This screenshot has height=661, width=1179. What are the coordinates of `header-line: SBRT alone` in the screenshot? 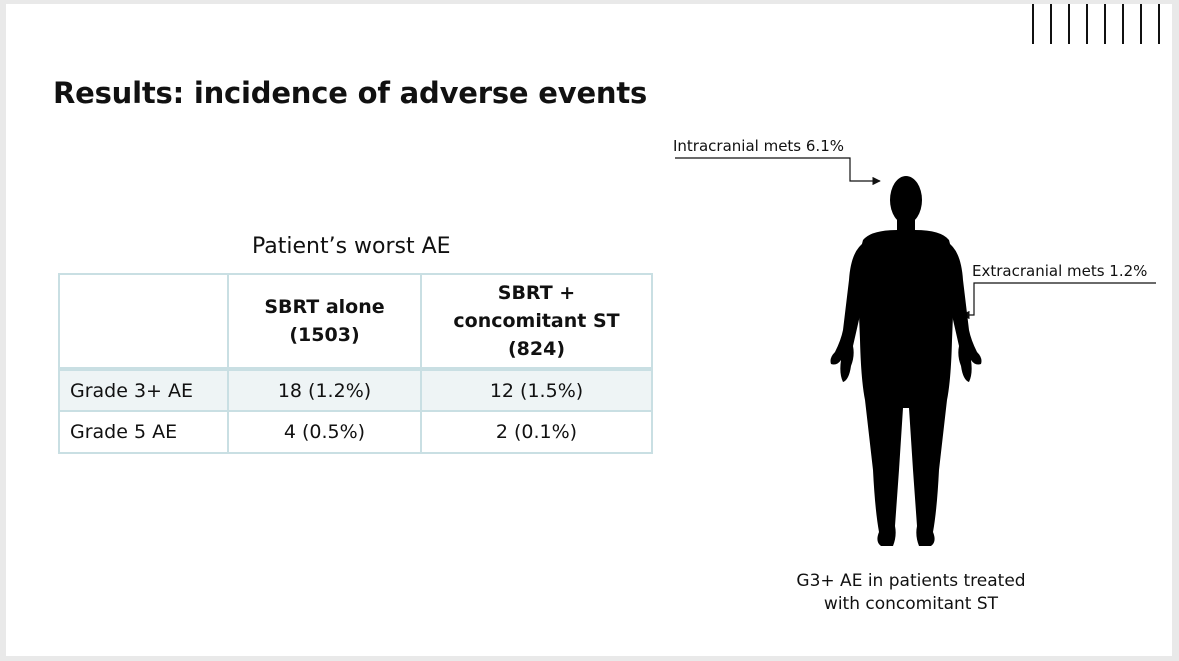 It's located at (324, 307).